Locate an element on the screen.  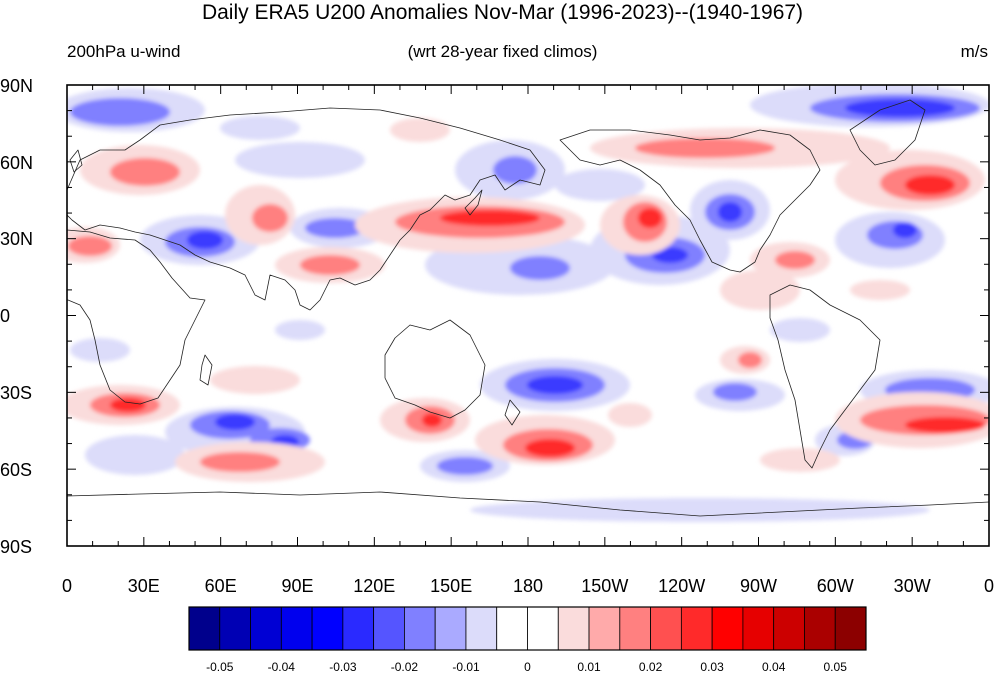
colorbar-label: 0.03 is located at coordinates (712, 667).